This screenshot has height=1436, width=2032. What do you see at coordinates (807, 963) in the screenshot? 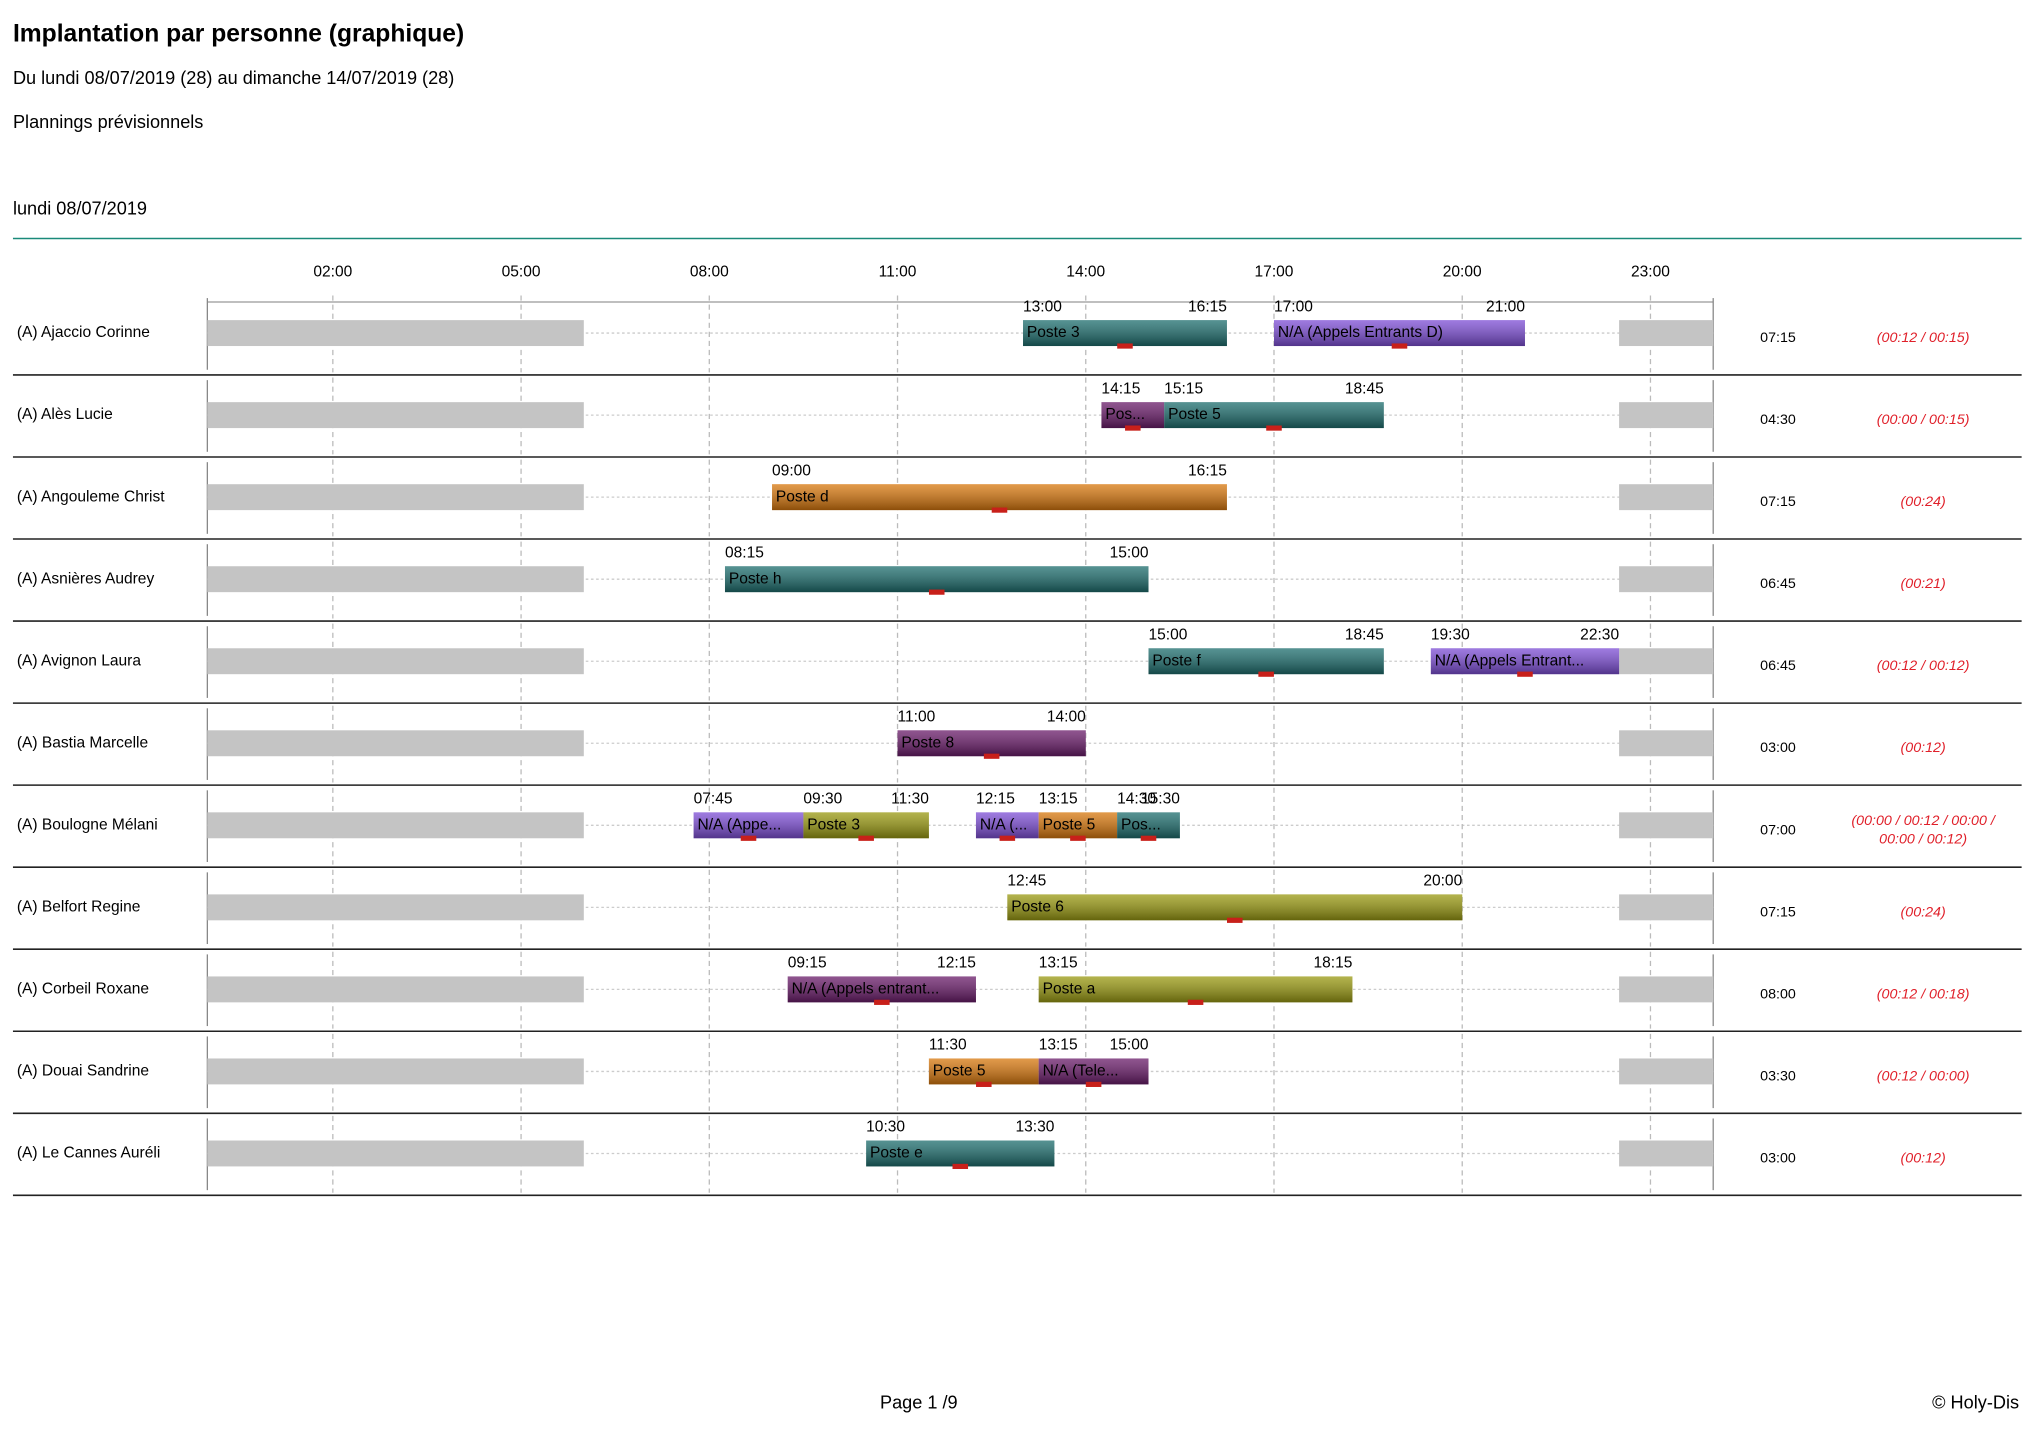
I see `time-label: 09:15` at bounding box center [807, 963].